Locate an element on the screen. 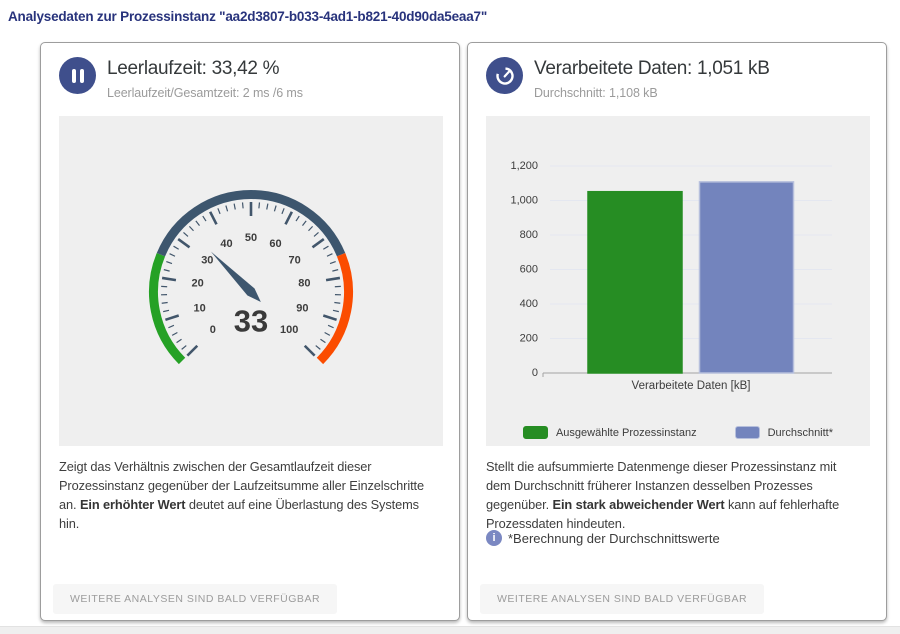 Image resolution: width=900 pixels, height=634 pixels. svg-text: 10 is located at coordinates (200, 309).